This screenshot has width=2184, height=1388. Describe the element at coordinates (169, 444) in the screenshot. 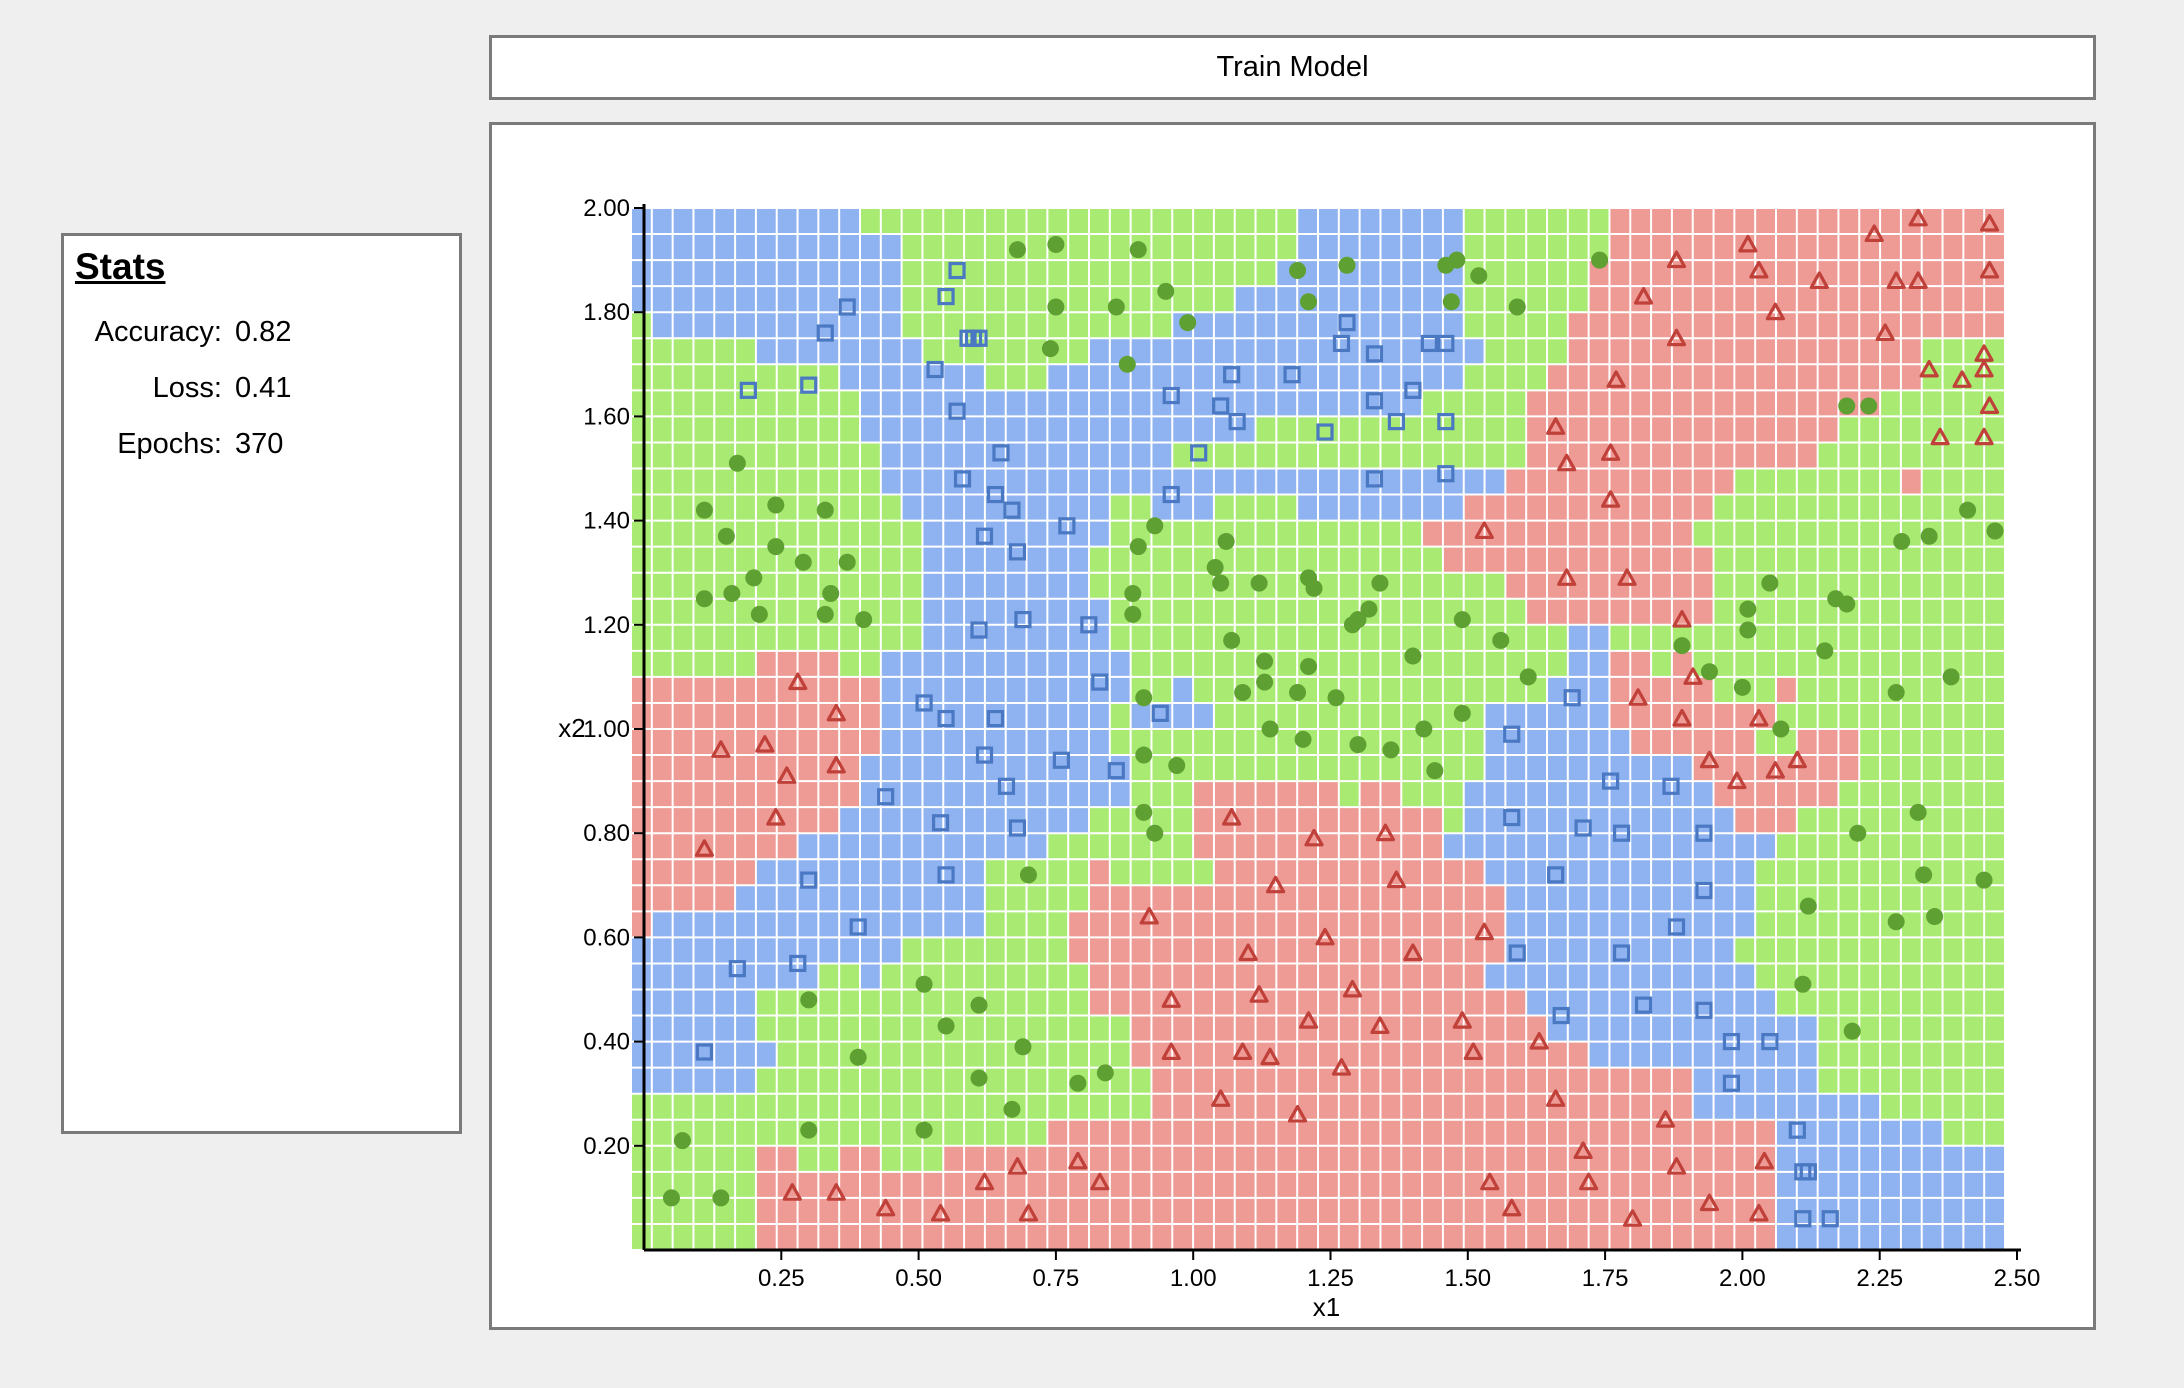

I see `stat-label: Epochs:` at that location.